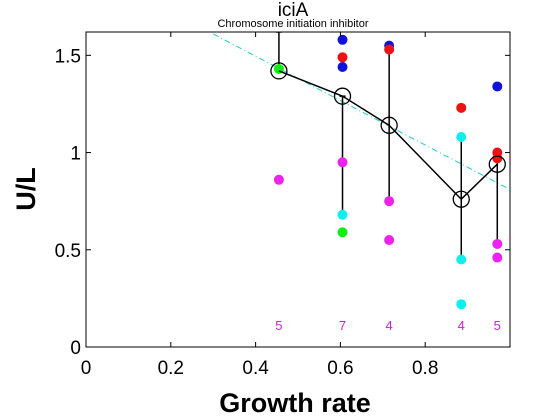  I want to click on x-tick-label-2: 0.4, so click(255, 368).